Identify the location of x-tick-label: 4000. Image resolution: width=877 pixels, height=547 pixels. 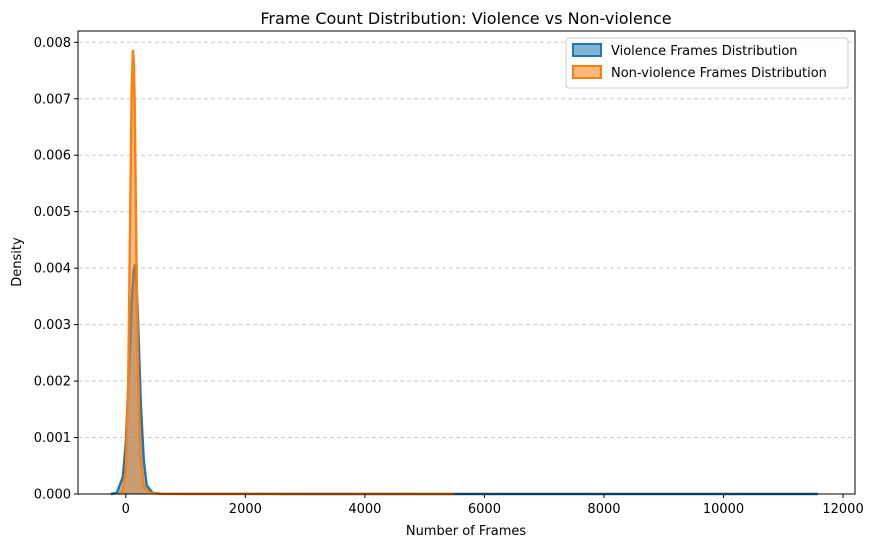
(364, 509).